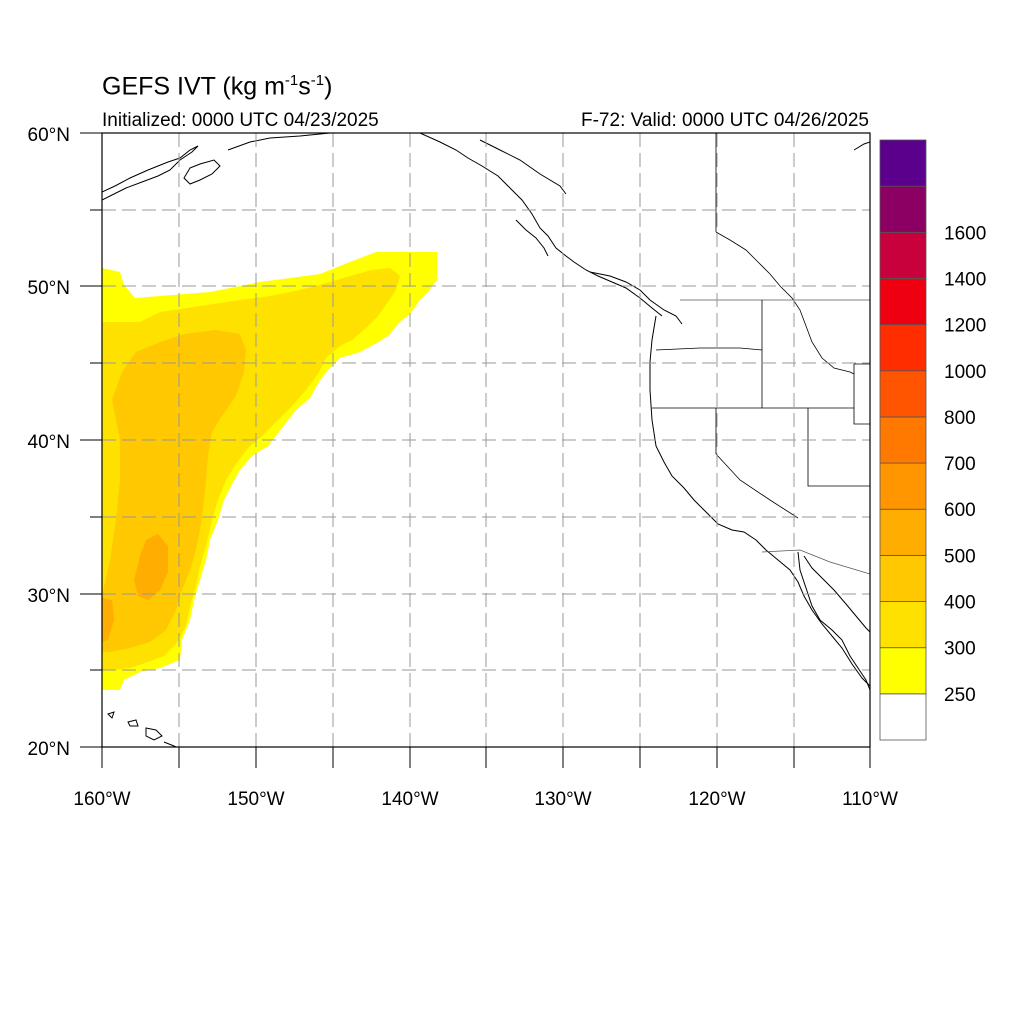 This screenshot has height=1024, width=1024. I want to click on lat-labels: 60°N 50°N 40°N 30°N 20°N, so click(49, 442).